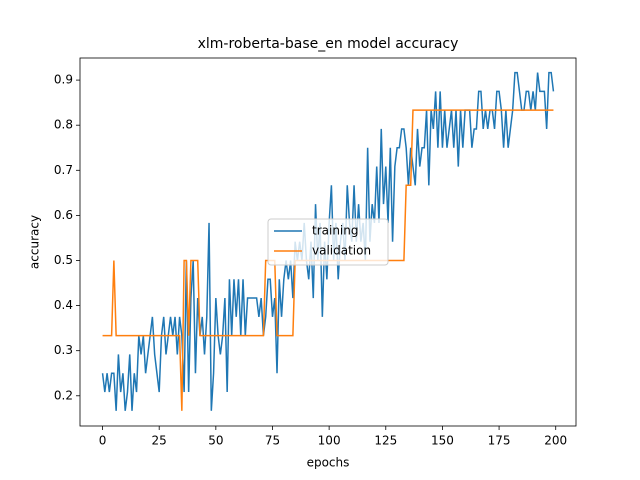 The height and width of the screenshot is (480, 640). What do you see at coordinates (63, 170) in the screenshot?
I see `y-tick-label: 0.7` at bounding box center [63, 170].